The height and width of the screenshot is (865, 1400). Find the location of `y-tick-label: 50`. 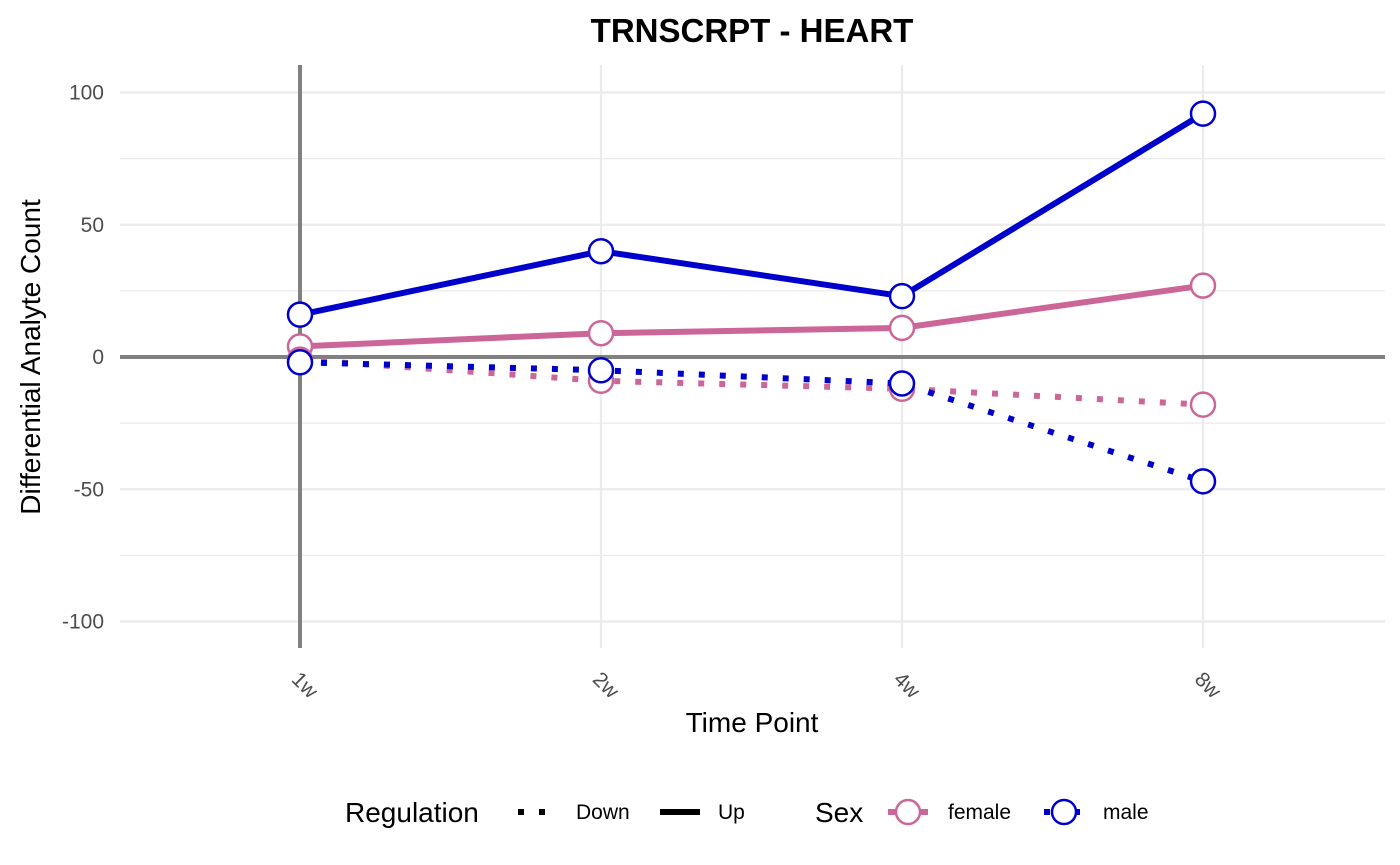

y-tick-label: 50 is located at coordinates (92, 225).